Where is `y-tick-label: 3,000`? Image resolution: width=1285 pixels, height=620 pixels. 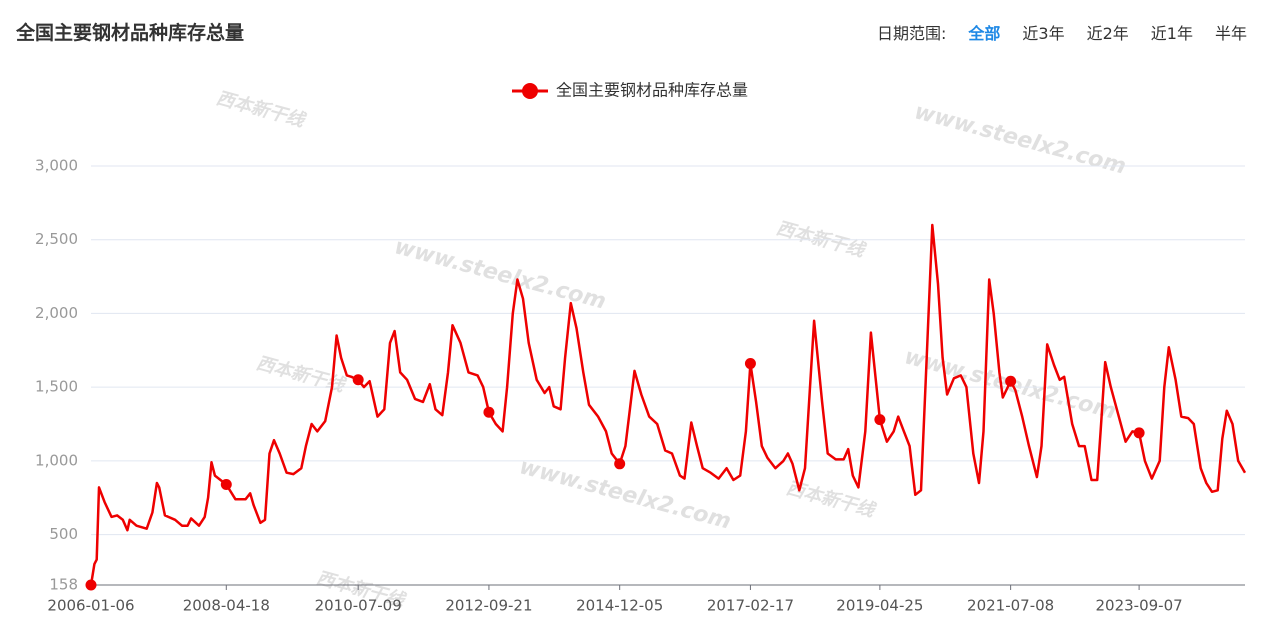
y-tick-label: 3,000 is located at coordinates (56, 166).